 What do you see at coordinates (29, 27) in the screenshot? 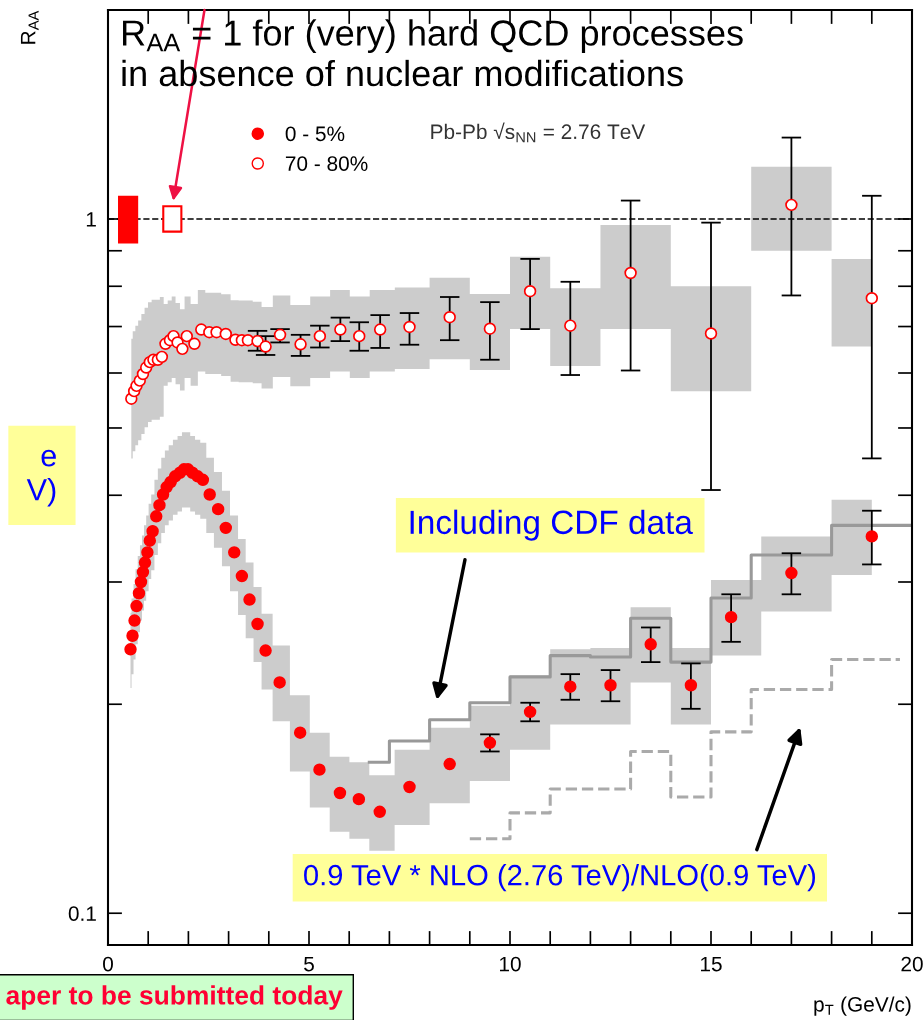
I see `y-axis-title: R$_{AA}$` at bounding box center [29, 27].